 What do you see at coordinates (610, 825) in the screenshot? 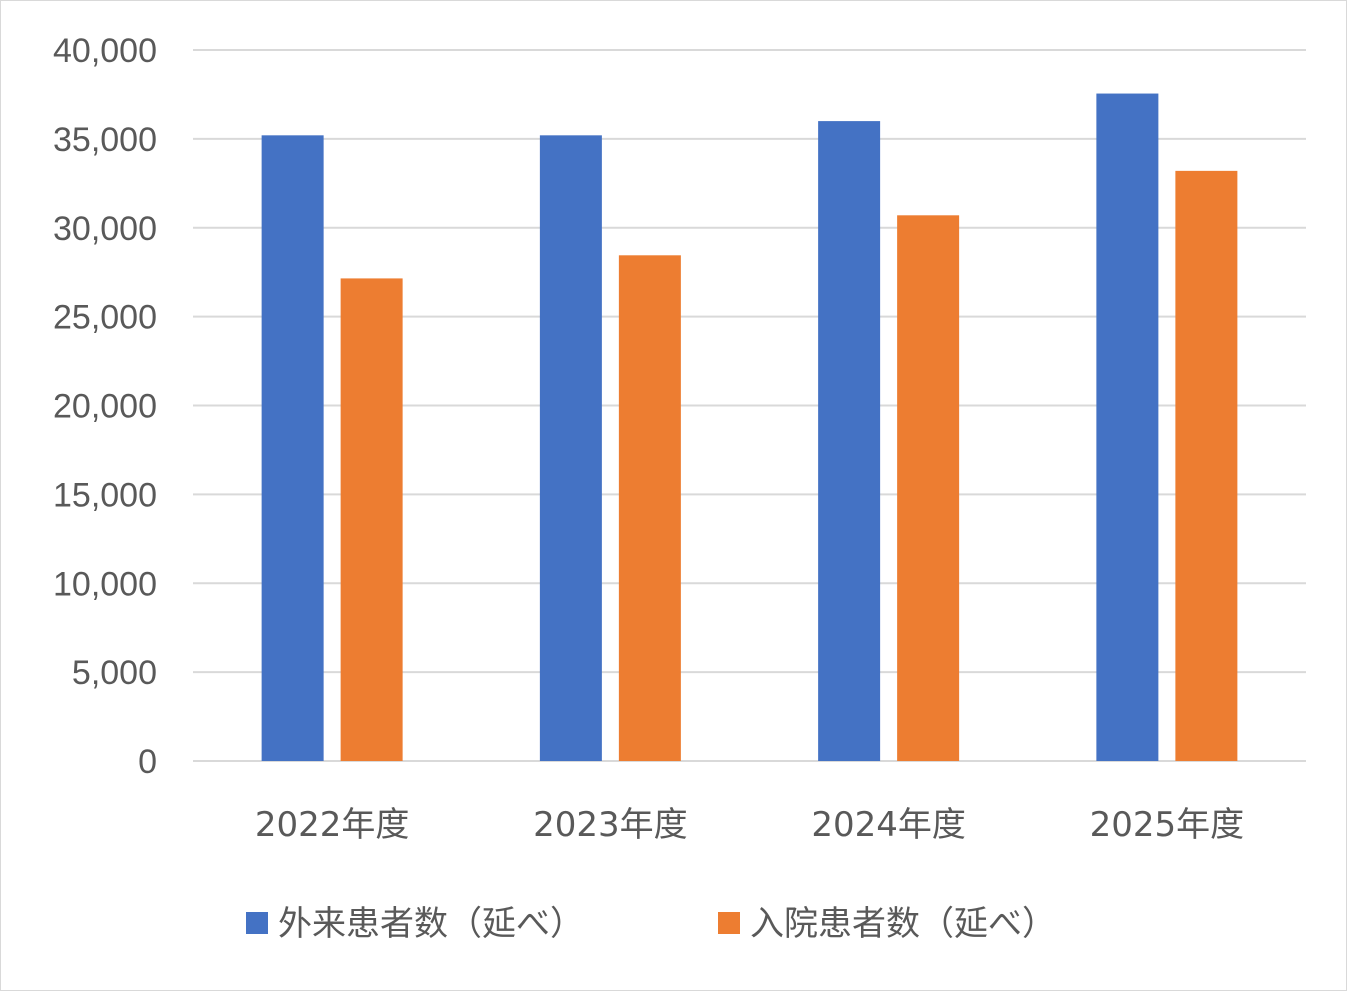
I see `x-category-label: 2023年度` at bounding box center [610, 825].